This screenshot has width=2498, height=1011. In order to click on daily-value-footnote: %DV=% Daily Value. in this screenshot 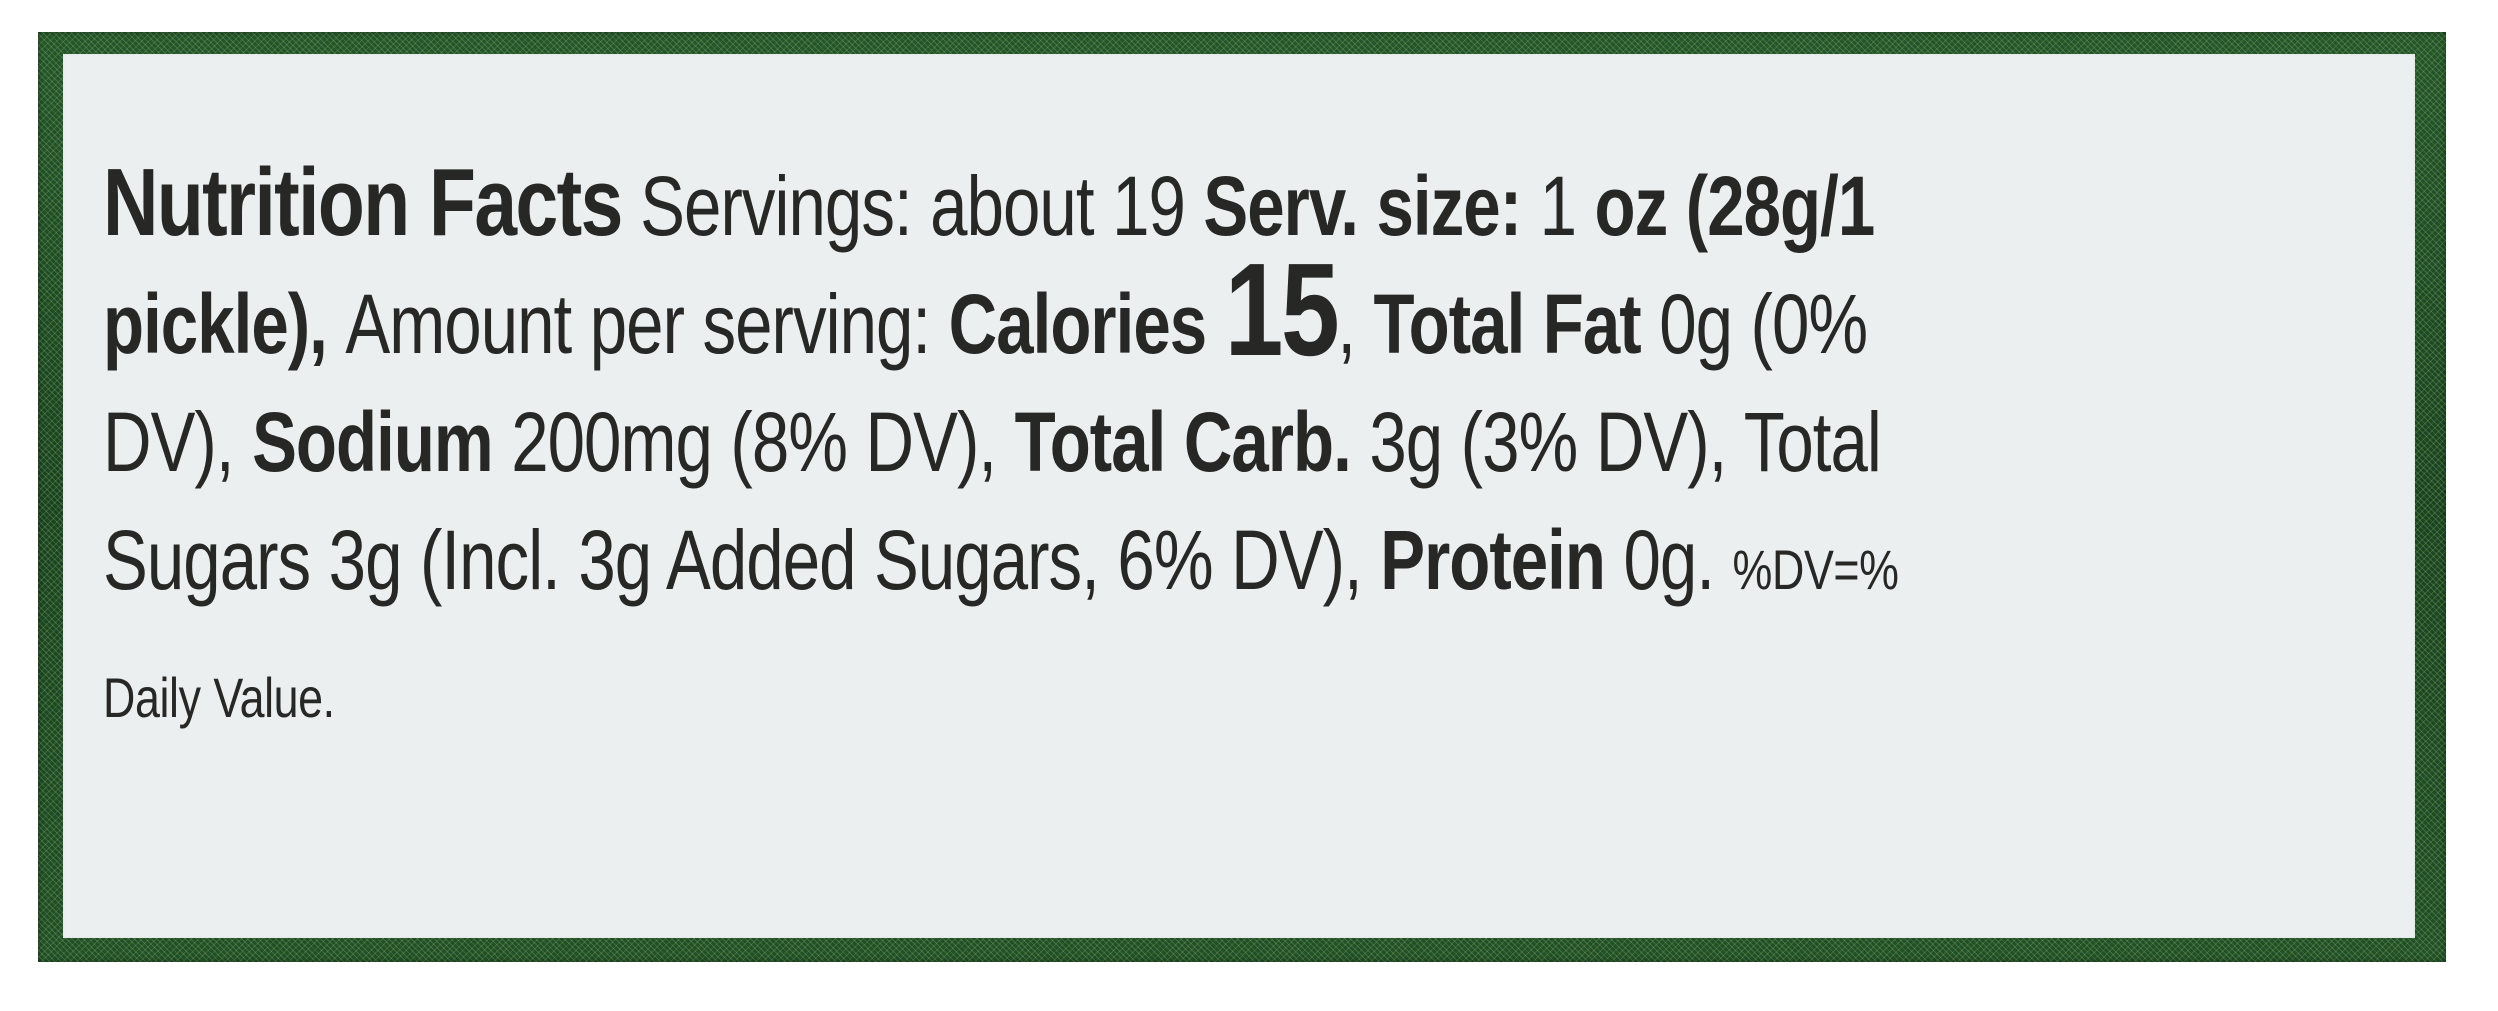, I will do `click(1007, 633)`.